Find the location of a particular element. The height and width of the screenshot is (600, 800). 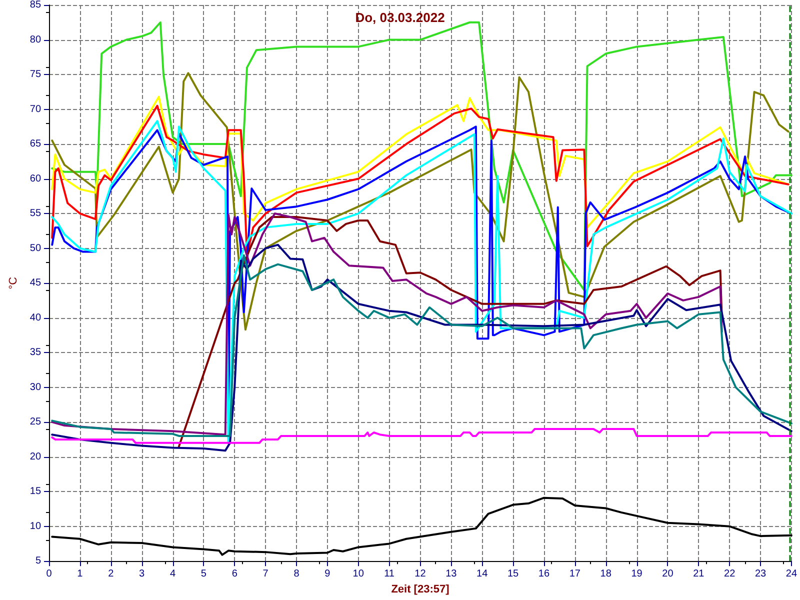

x-tick-label: 15 is located at coordinates (513, 574).